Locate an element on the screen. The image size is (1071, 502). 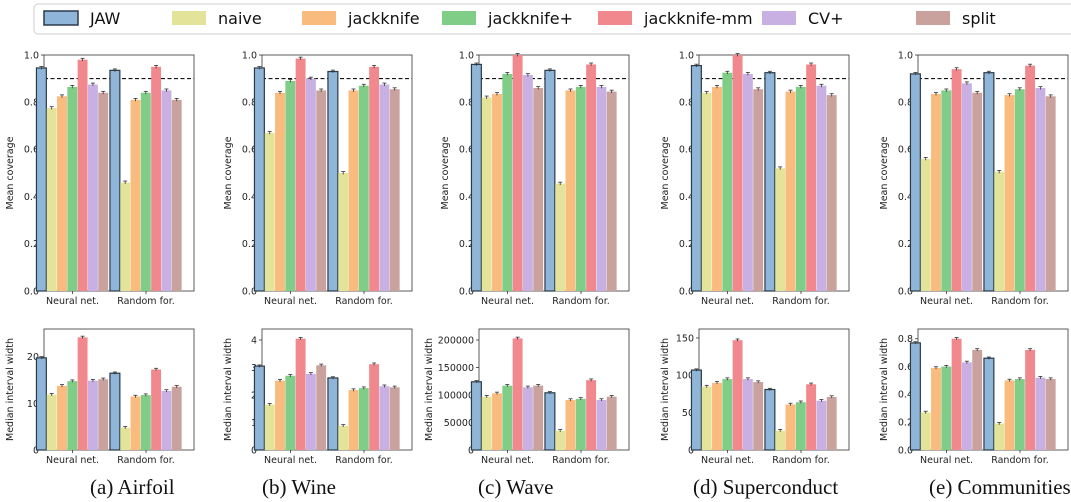
y-tick-label: 10 is located at coordinates (33, 404).